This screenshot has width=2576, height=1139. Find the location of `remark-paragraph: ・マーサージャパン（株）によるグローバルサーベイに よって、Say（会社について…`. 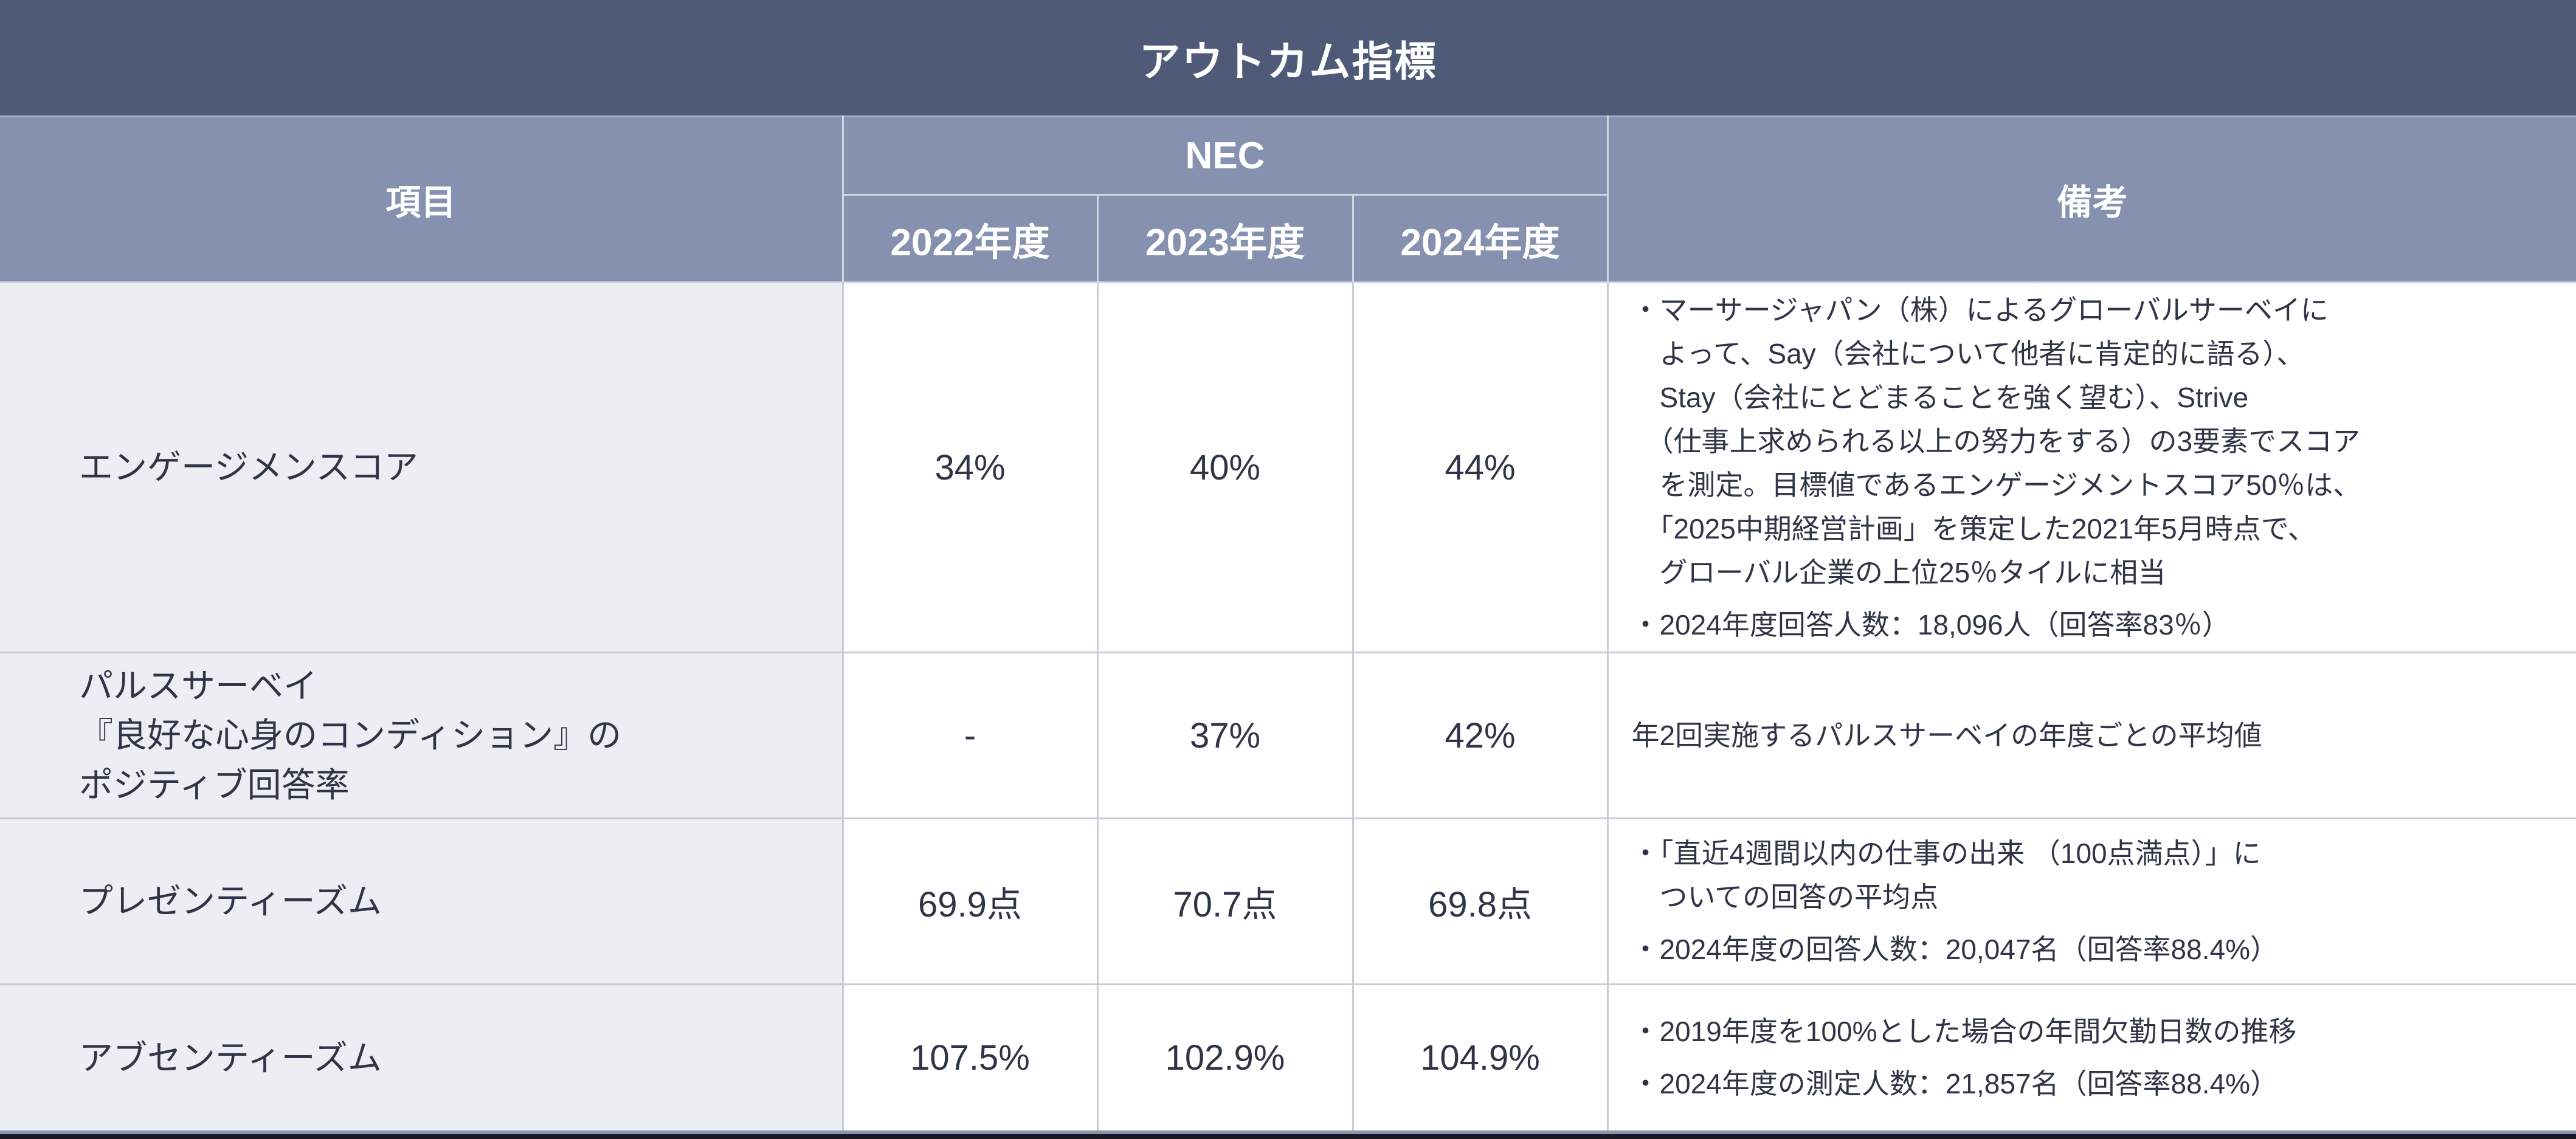

remark-paragraph: ・マーサージャパン（株）によるグローバルサーベイに よって、Say（会社について… is located at coordinates (1996, 441).